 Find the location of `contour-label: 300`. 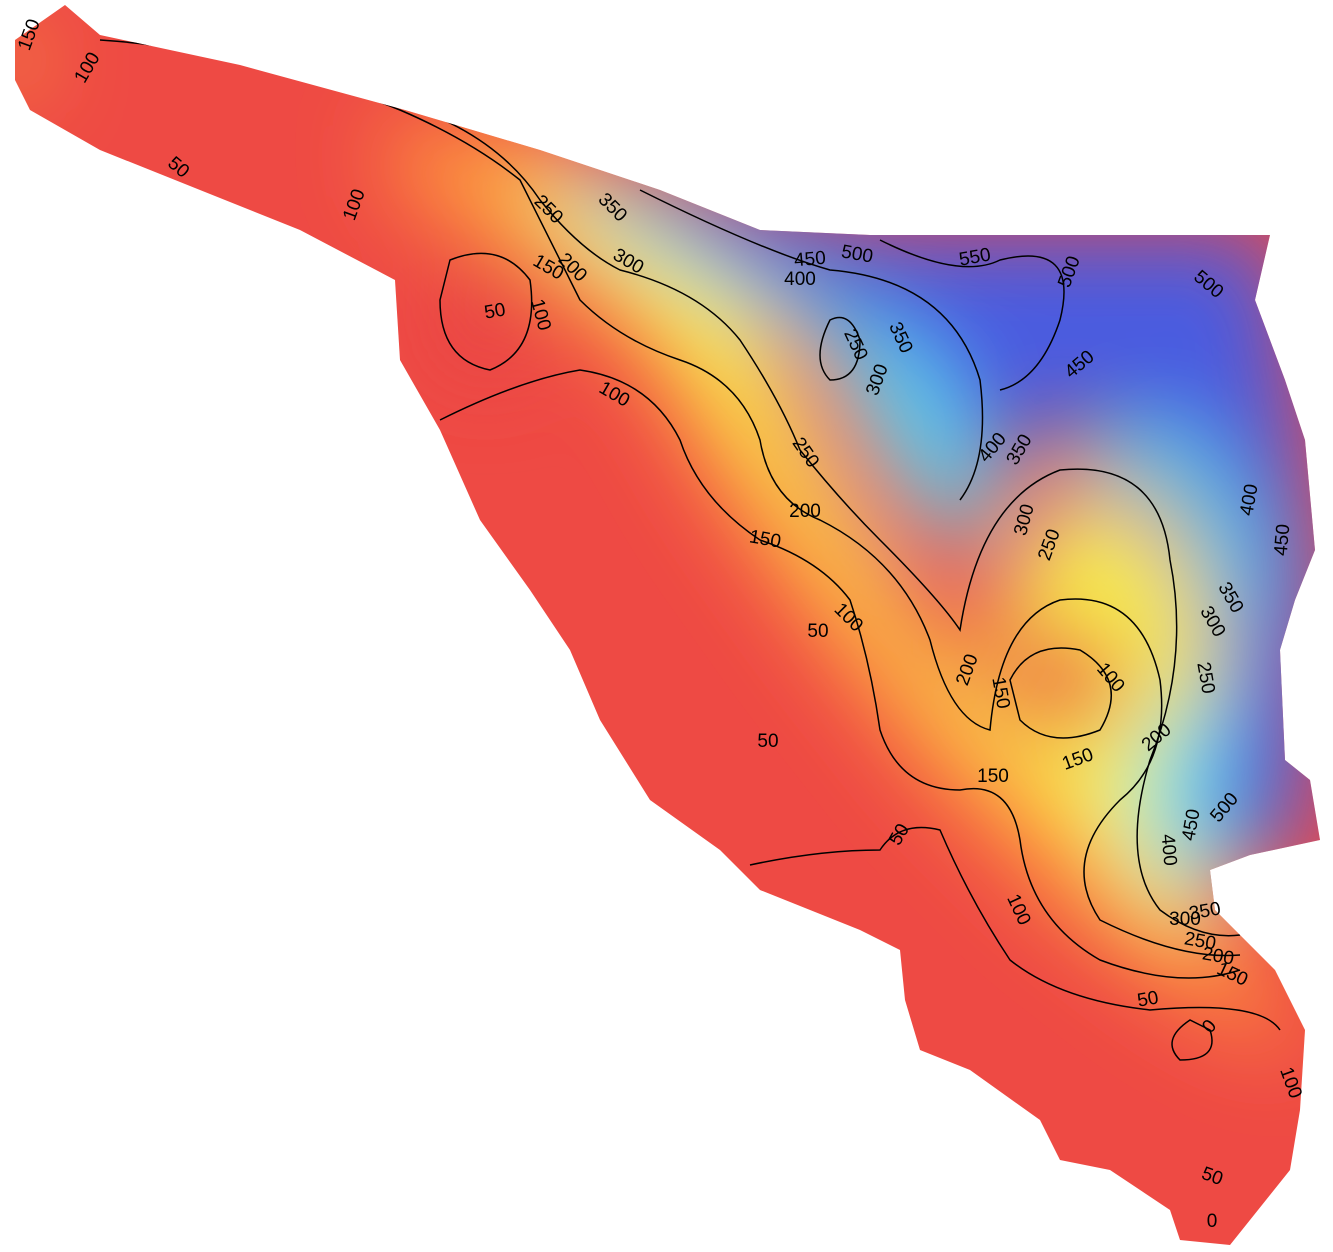

contour-label: 300 is located at coordinates (1185, 919).